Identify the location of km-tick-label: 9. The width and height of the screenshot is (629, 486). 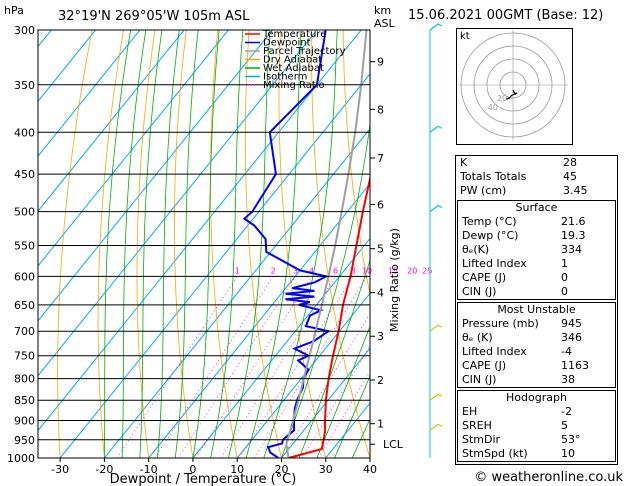
(380, 62).